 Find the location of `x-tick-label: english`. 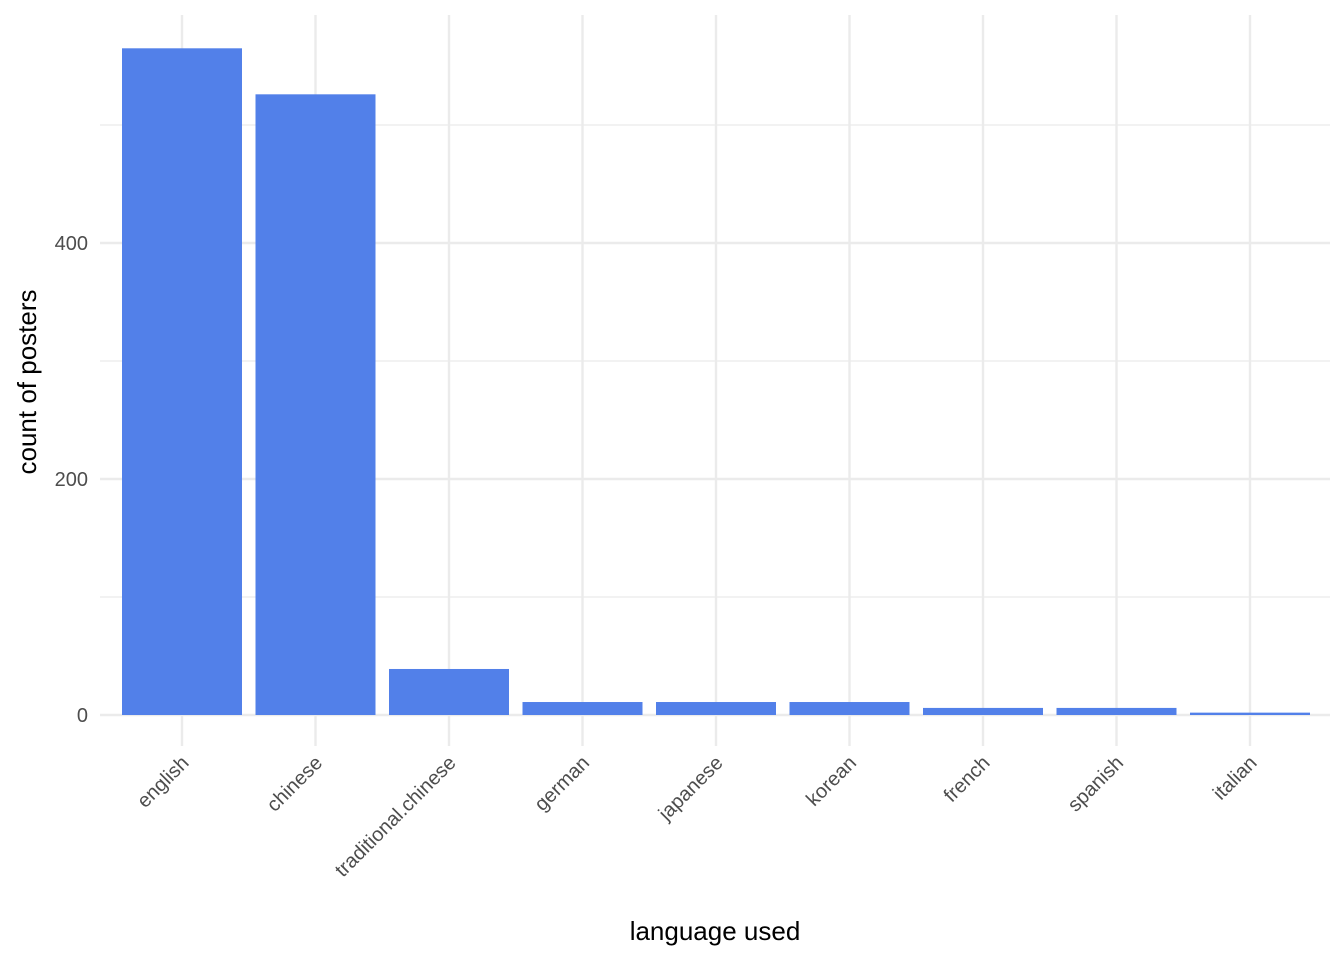

x-tick-label: english is located at coordinates (163, 782).